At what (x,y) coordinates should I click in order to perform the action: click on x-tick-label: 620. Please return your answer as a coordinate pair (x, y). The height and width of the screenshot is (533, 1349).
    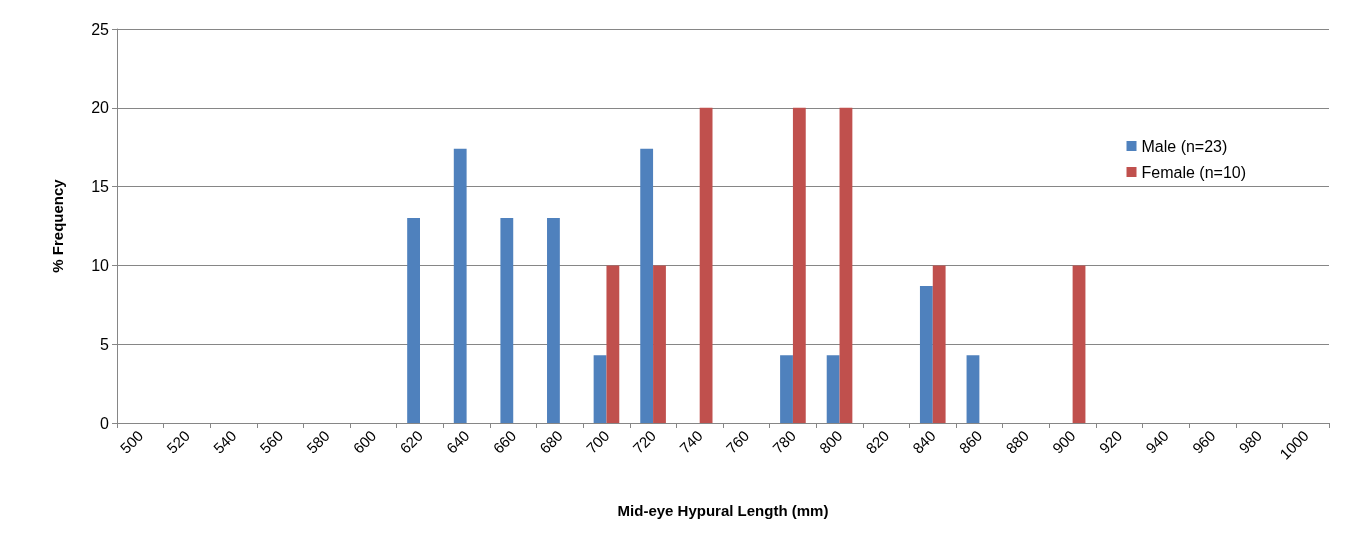
    Looking at the image, I should click on (411, 441).